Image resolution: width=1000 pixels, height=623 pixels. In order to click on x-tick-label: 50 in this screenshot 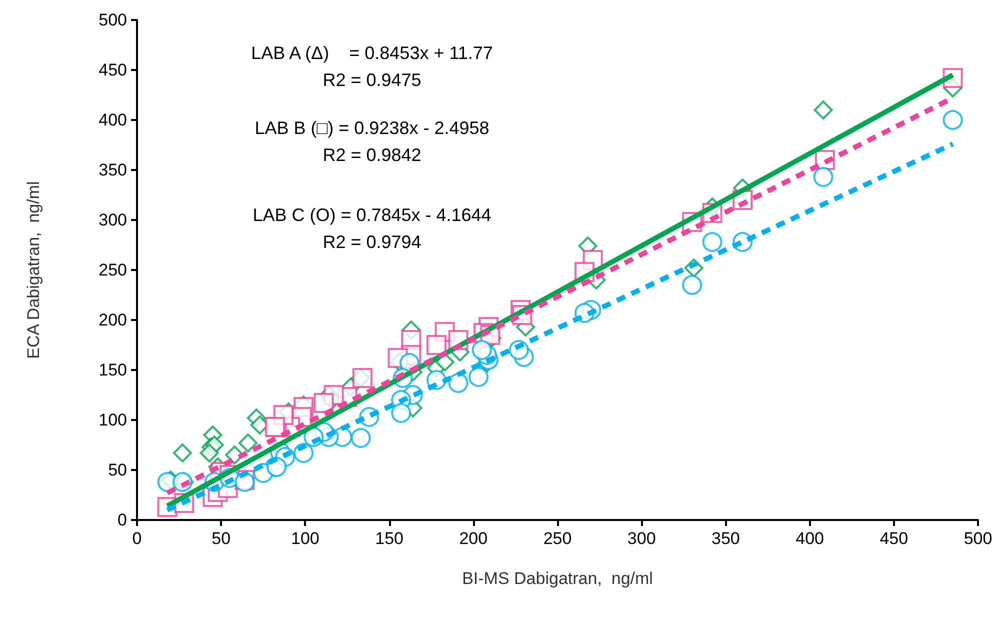, I will do `click(221, 538)`.